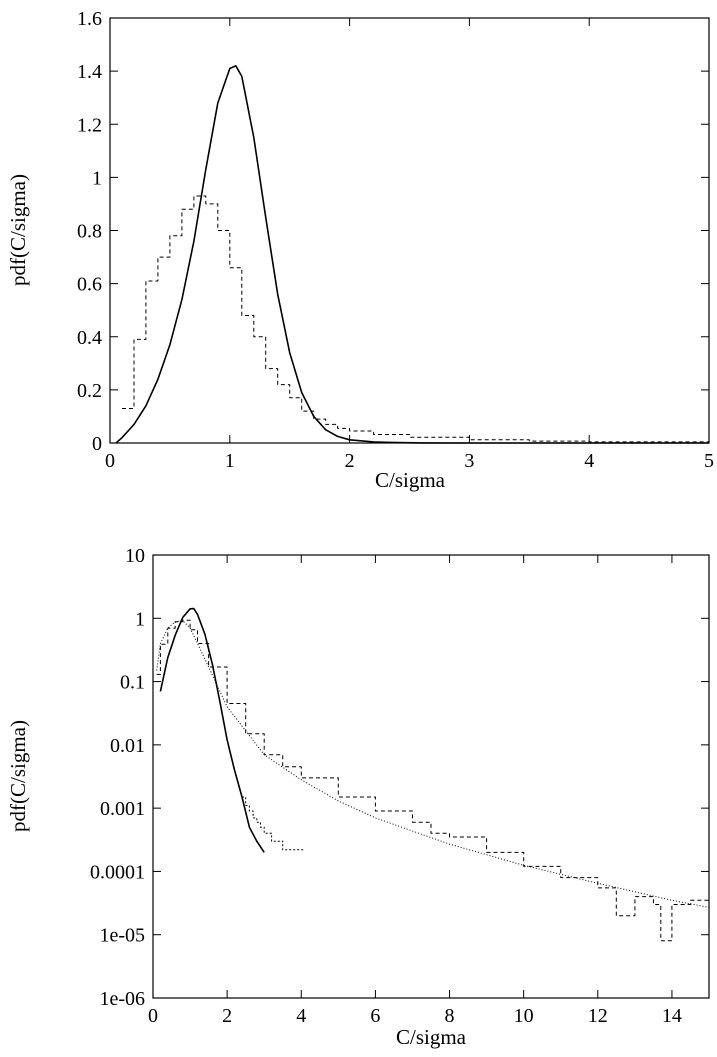  I want to click on y-tick-label: 0.6, so click(89, 285).